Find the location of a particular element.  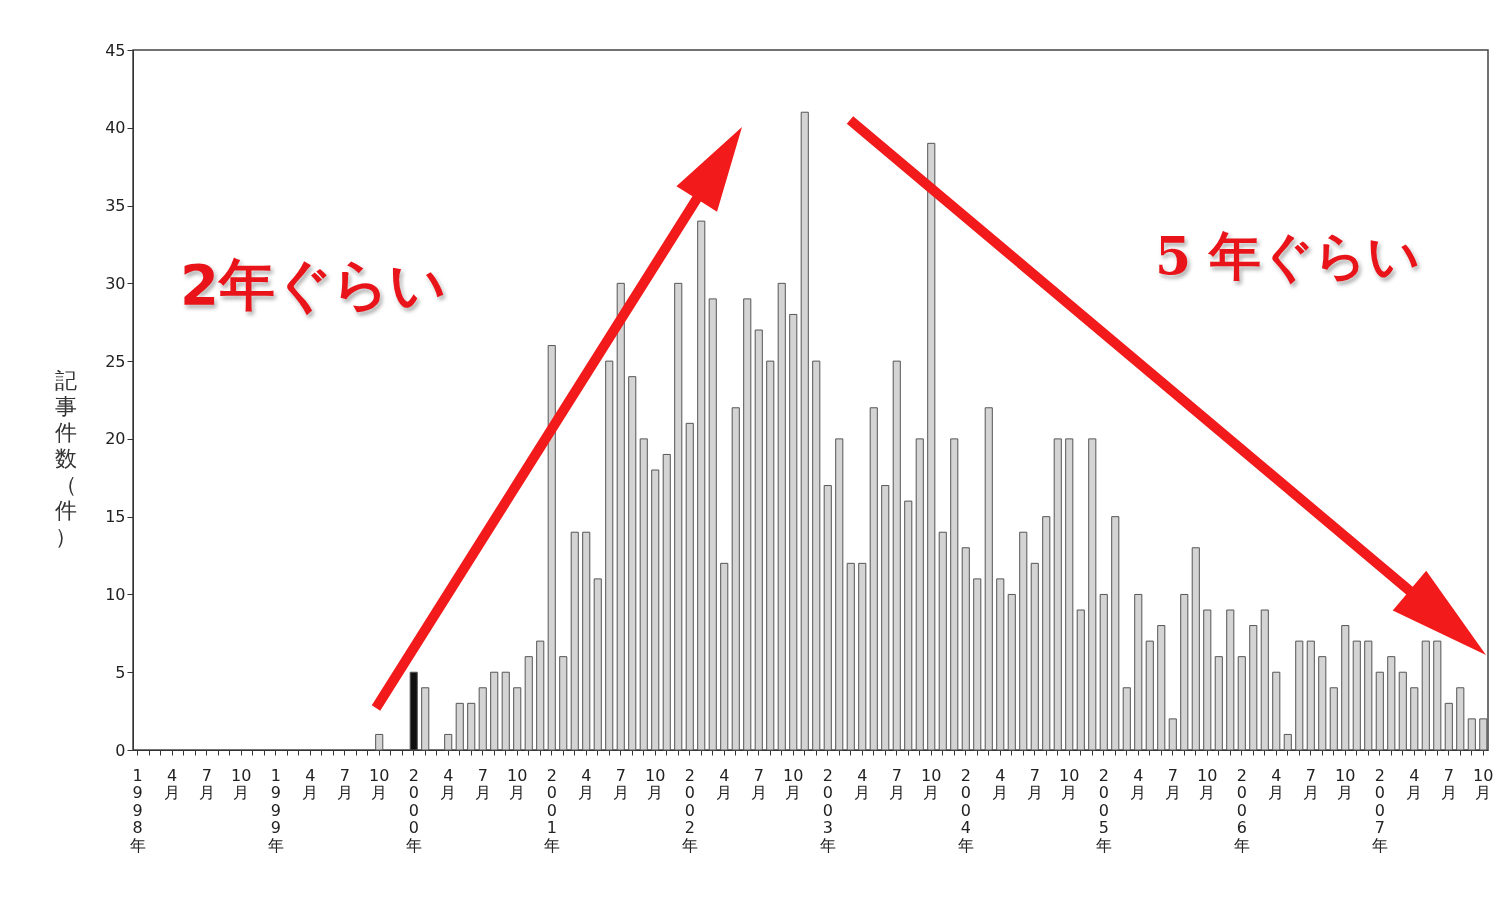

y-tick-label: 30 is located at coordinates (115, 283).